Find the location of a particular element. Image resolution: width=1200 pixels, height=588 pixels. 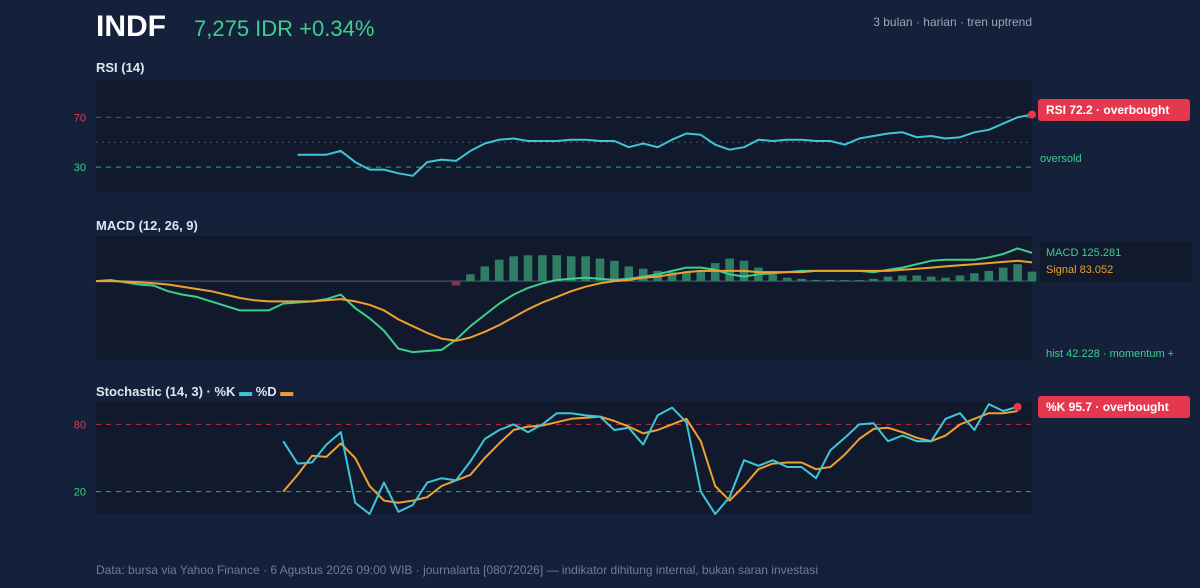

rsi-badge: RSI 72.2 · overbought is located at coordinates (1114, 110).